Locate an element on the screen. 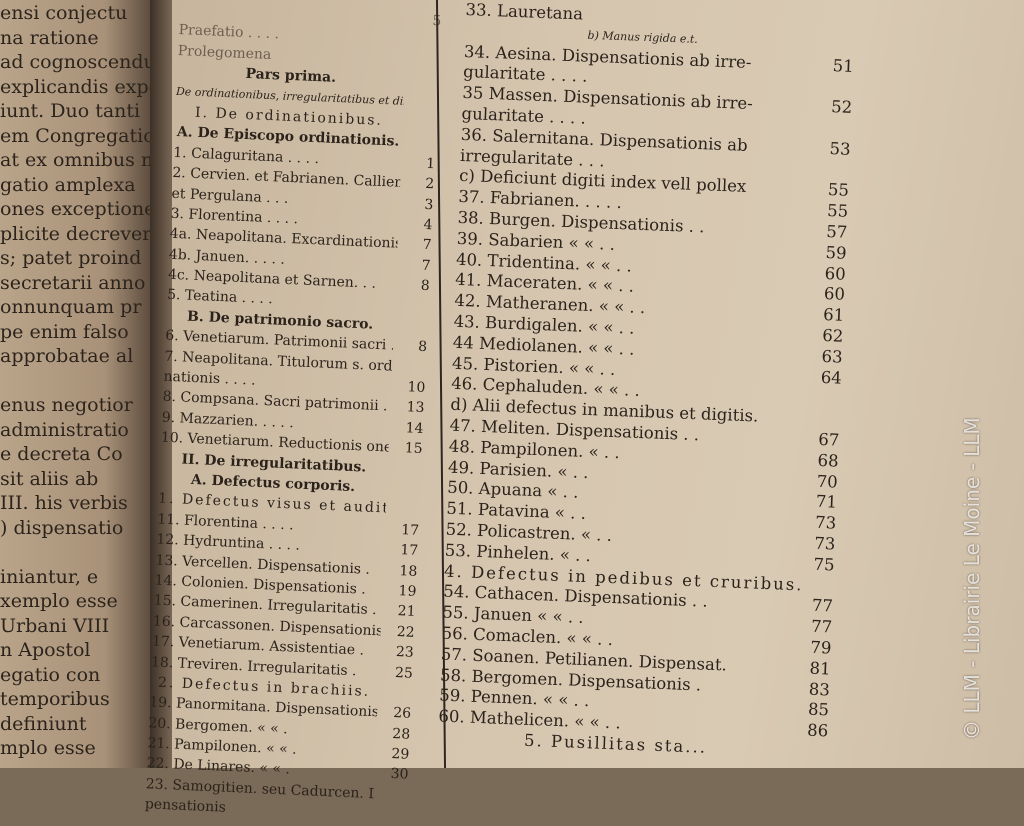 This screenshot has width=1024, height=826. entry-page-number: 29 is located at coordinates (400, 754).